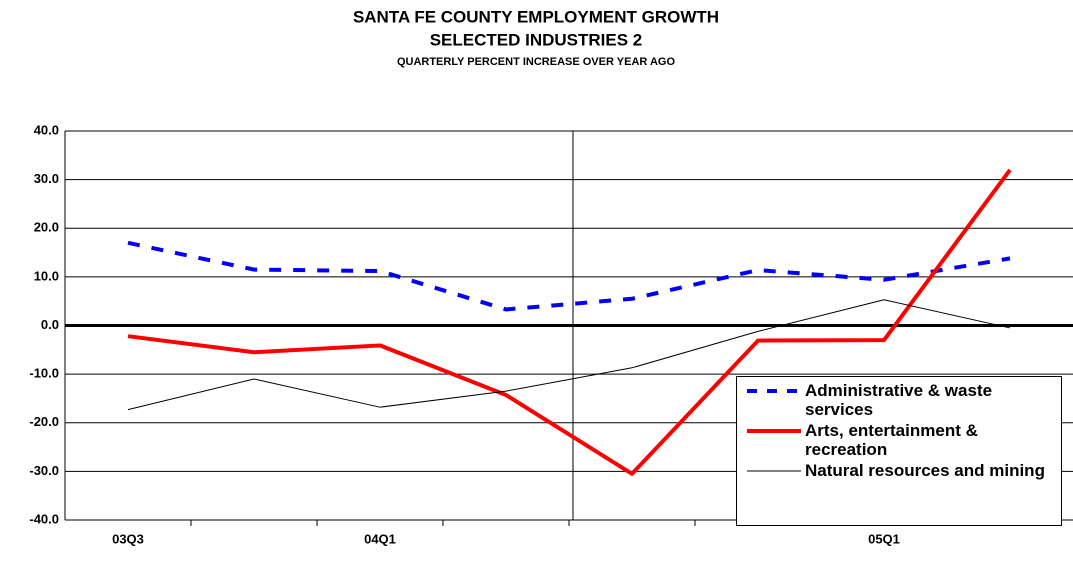 The width and height of the screenshot is (1073, 564). Describe the element at coordinates (380, 538) in the screenshot. I see `x-tick-label: 04Q1` at that location.